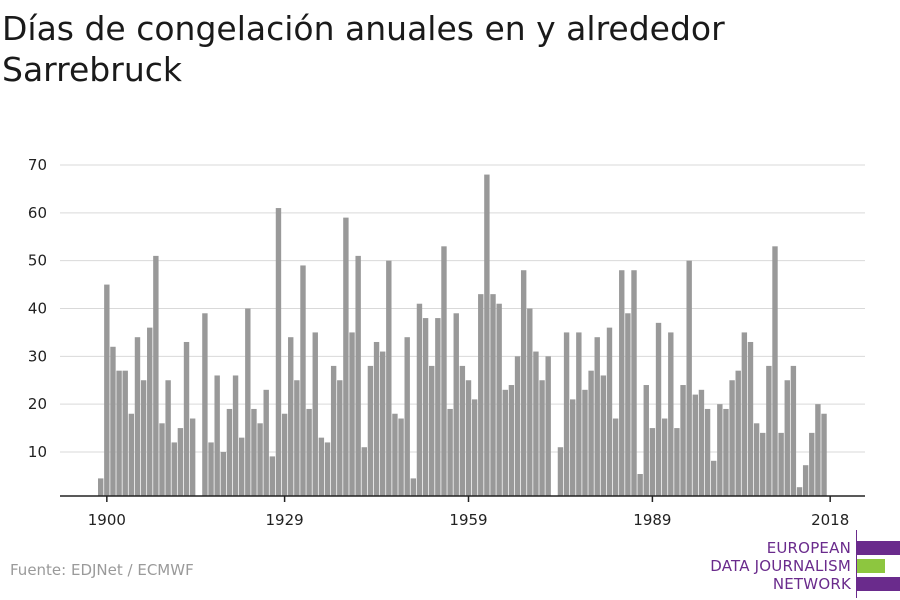  I want to click on y-tick-label: 10, so click(37, 452).